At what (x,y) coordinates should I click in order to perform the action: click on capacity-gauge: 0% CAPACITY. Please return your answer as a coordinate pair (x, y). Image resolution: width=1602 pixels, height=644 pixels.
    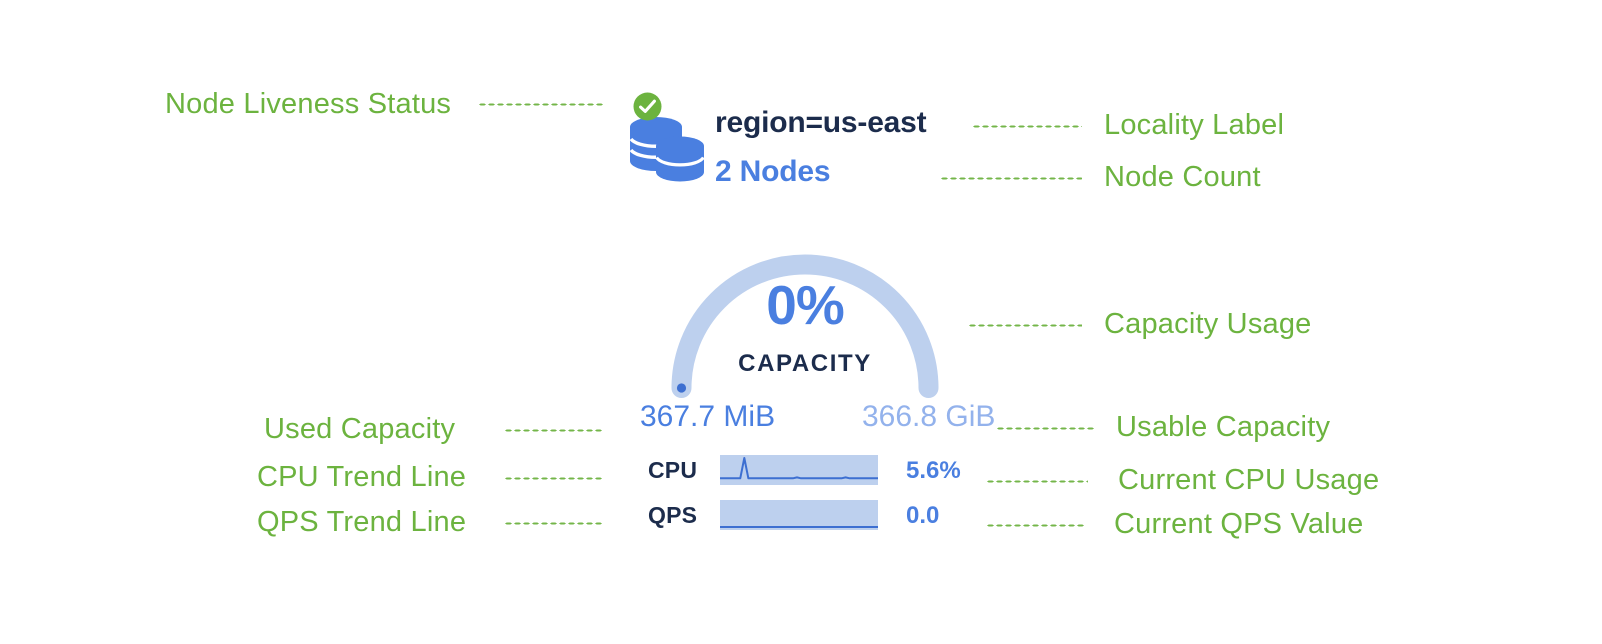
    Looking at the image, I should click on (805, 307).